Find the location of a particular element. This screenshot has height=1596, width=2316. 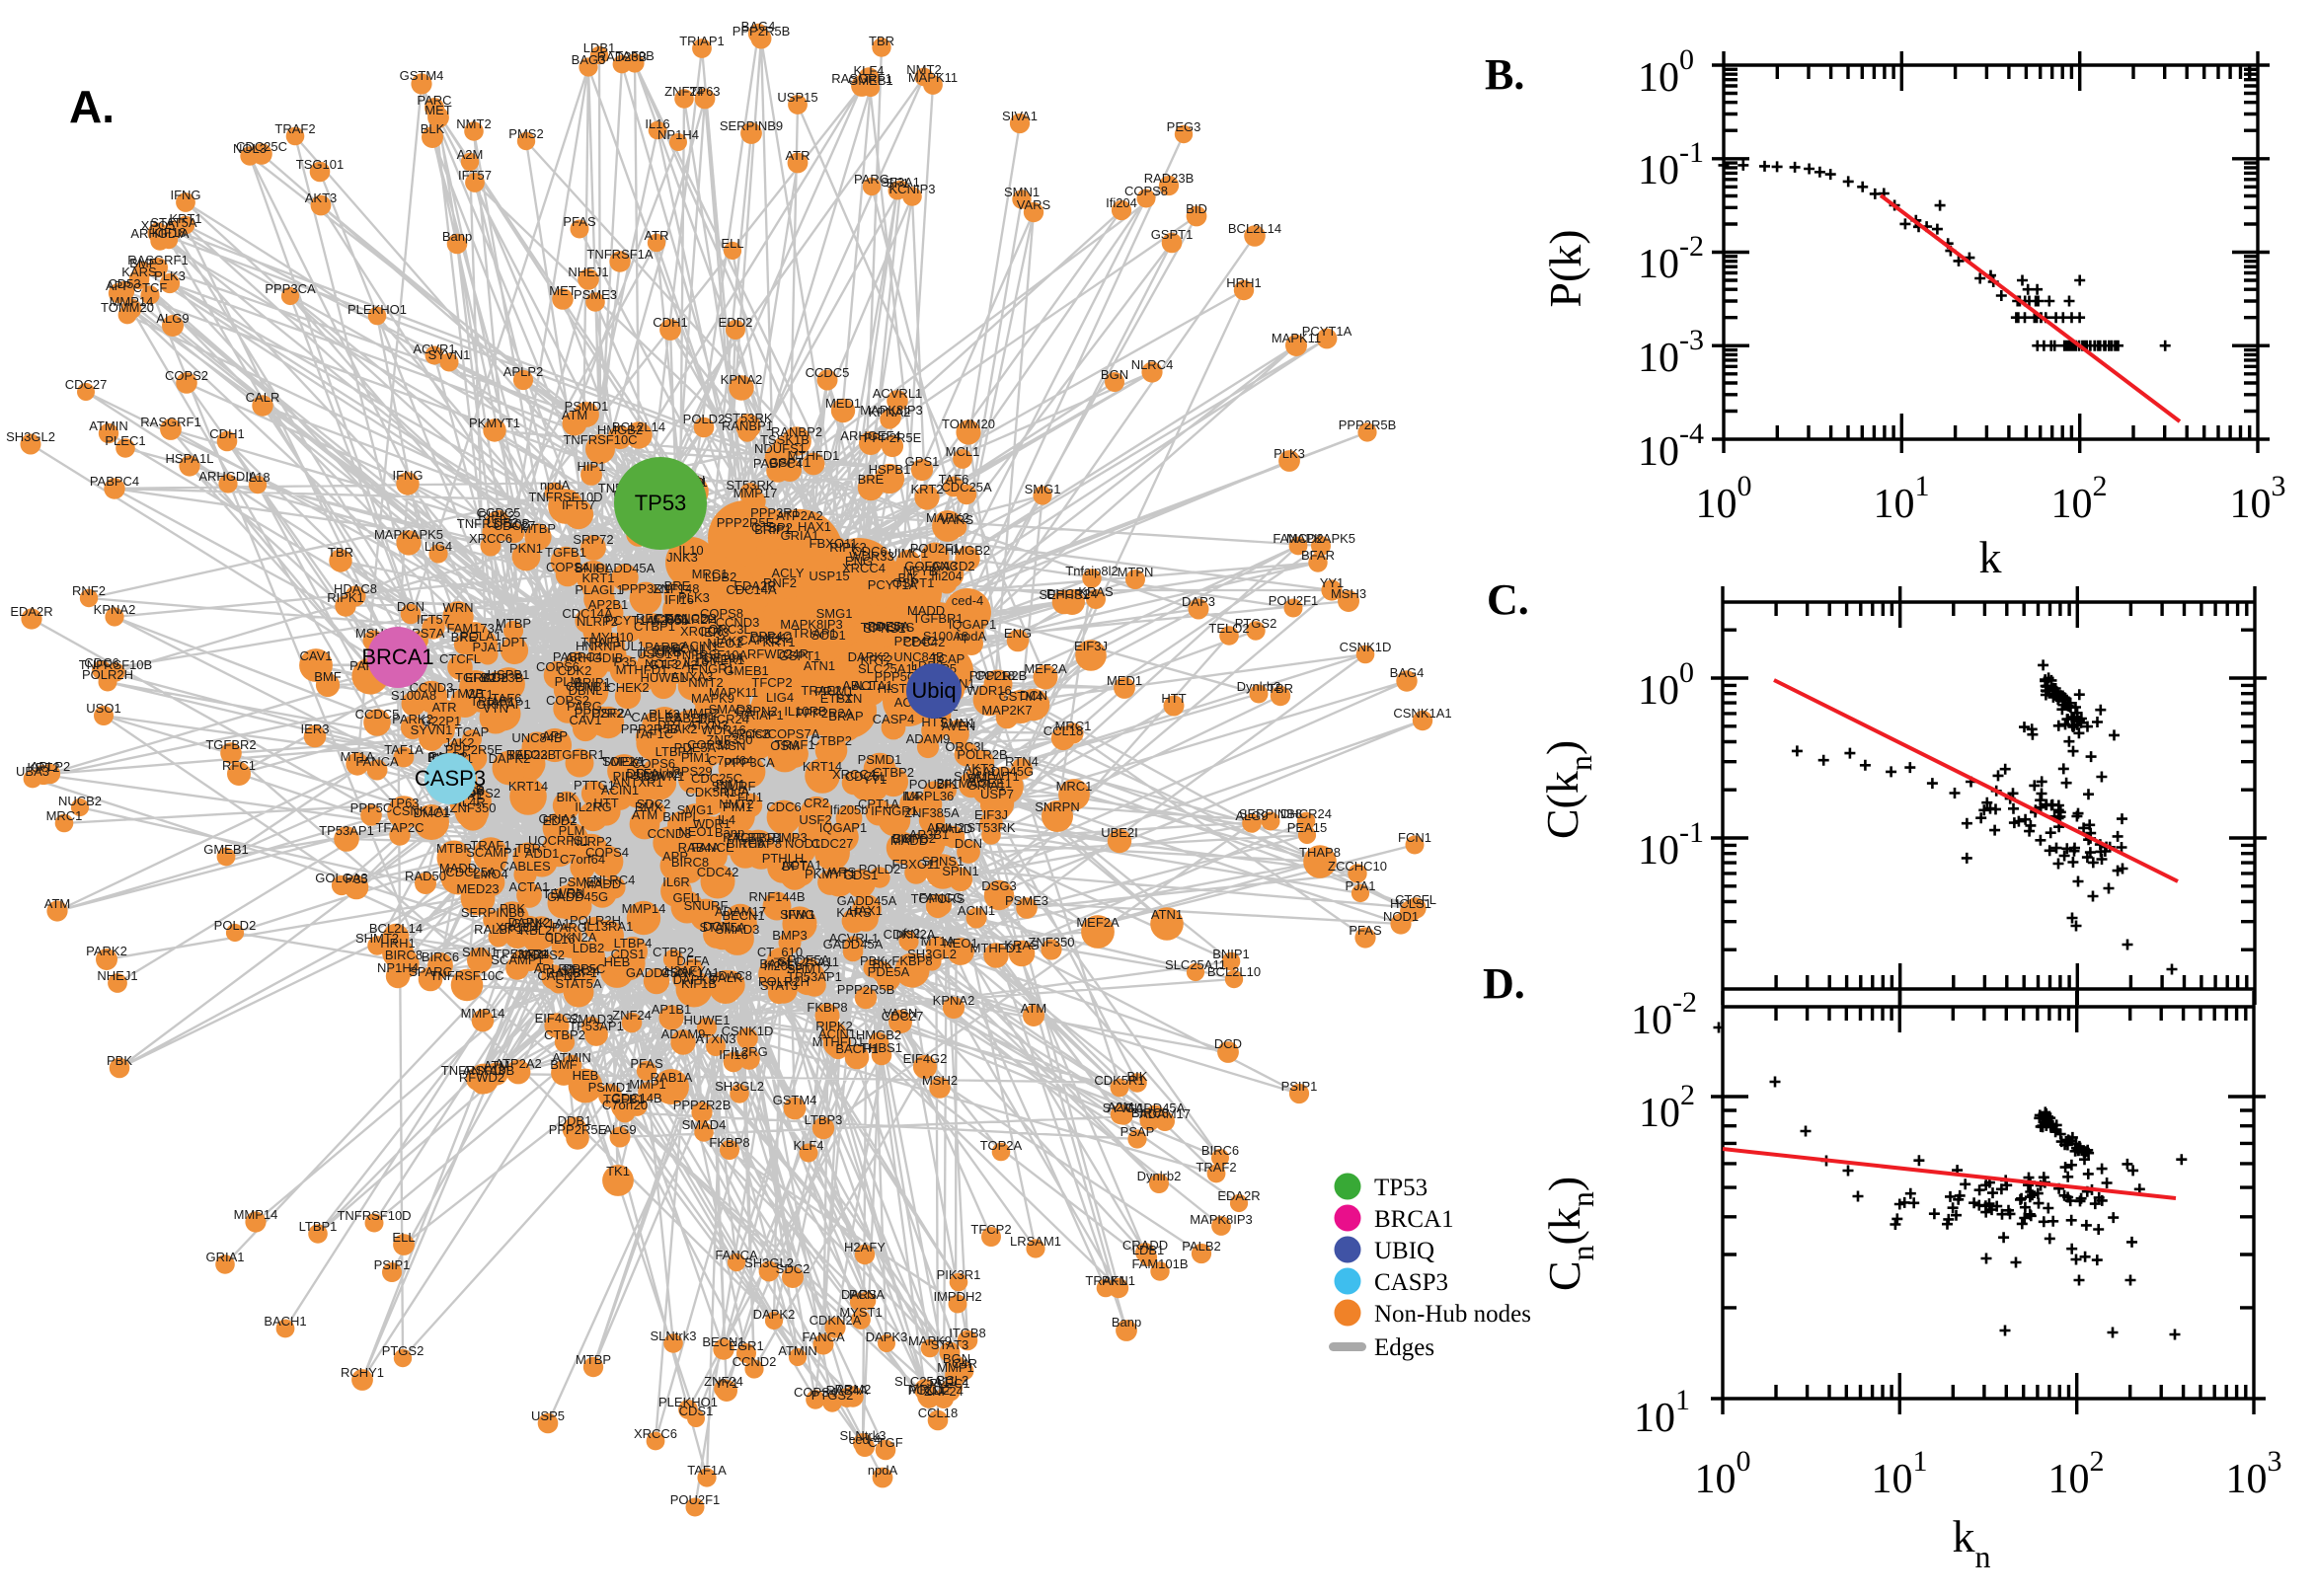

svg-text: POU2F1 is located at coordinates (936, 548).